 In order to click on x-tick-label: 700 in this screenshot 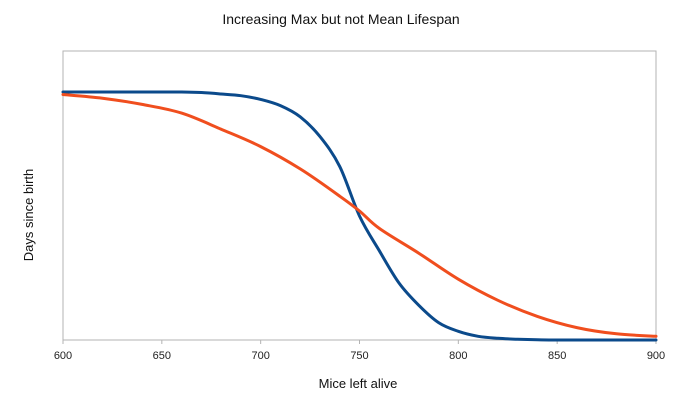, I will do `click(260, 356)`.